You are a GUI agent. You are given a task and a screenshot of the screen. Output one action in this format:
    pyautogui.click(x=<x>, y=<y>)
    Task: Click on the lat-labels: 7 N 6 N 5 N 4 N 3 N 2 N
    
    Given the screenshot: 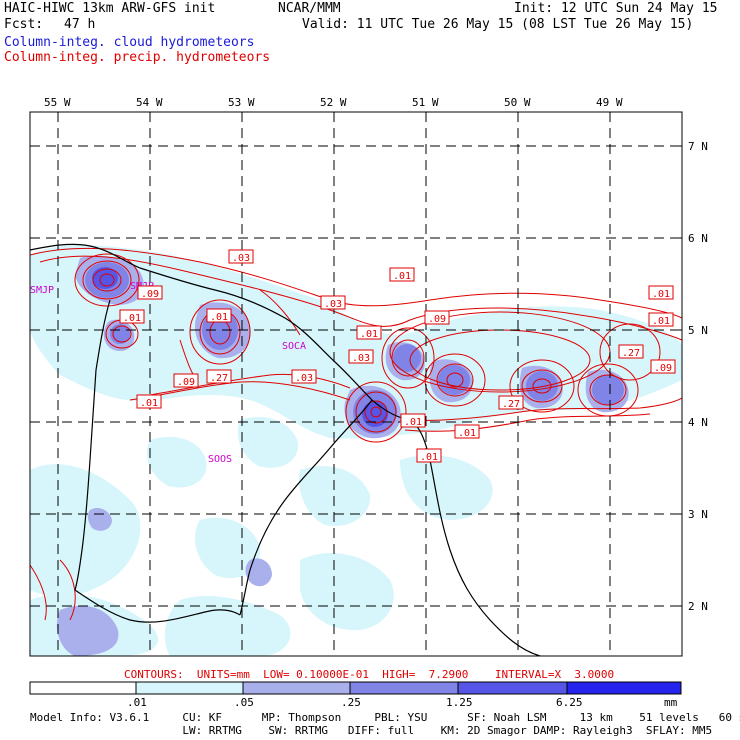 What is the action you would take?
    pyautogui.click(x=698, y=376)
    